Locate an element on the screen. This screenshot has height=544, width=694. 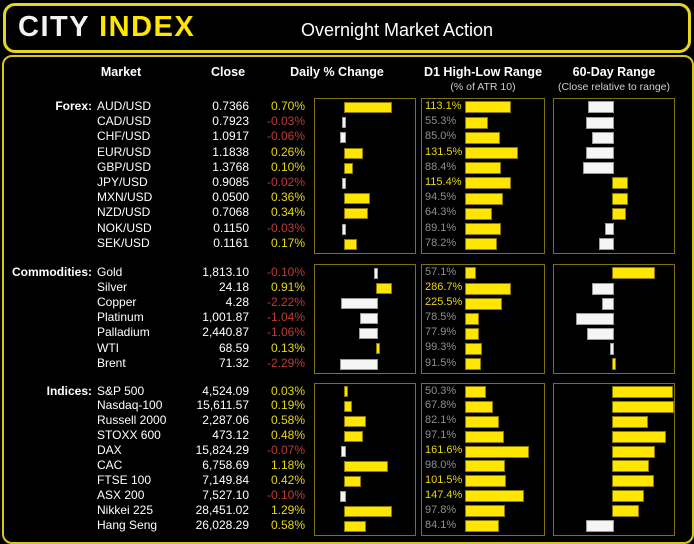
close-value: 2,440.87 is located at coordinates (225, 332).